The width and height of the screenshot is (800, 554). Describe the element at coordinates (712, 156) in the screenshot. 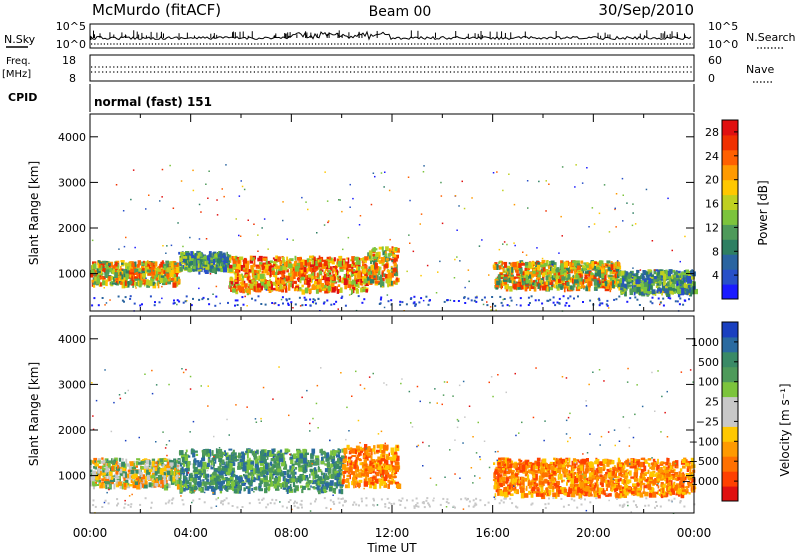

I see `colorbar-tick-label: 24` at that location.